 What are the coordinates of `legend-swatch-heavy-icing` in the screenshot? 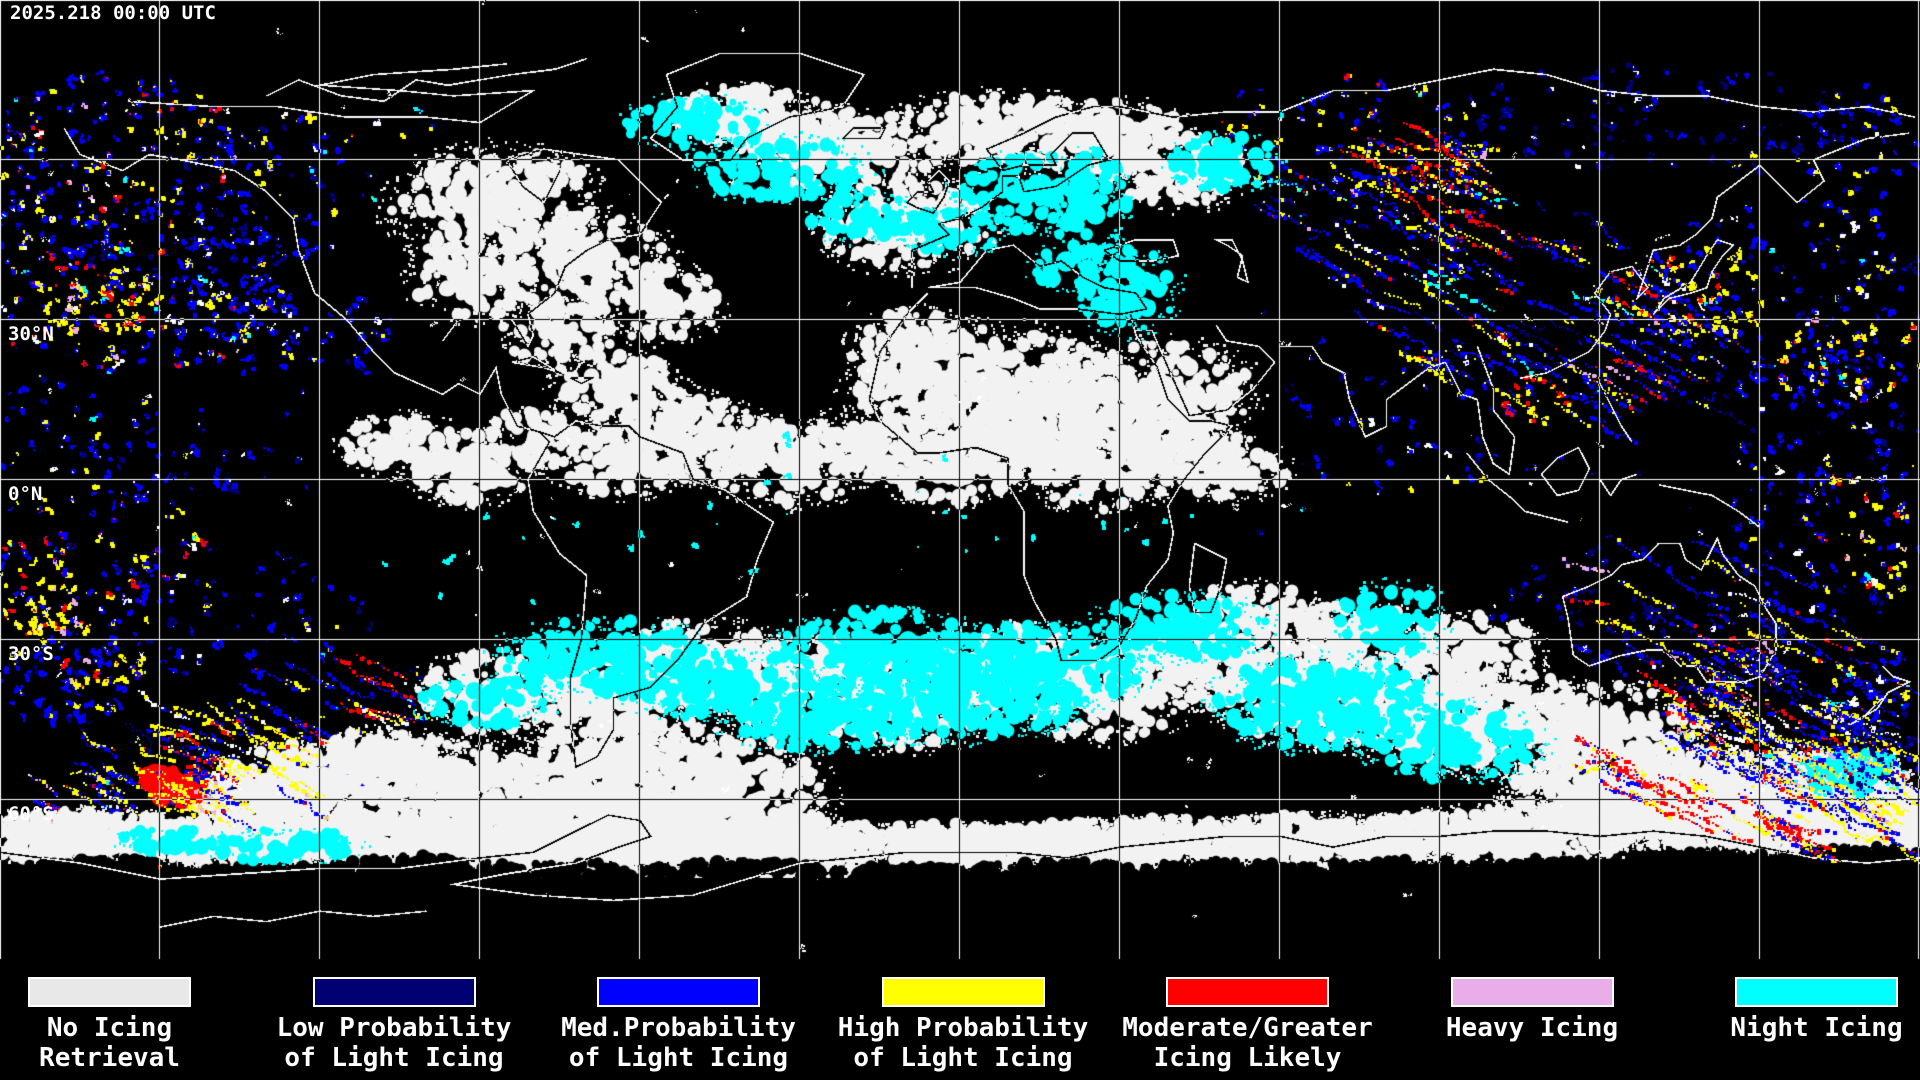 It's located at (1532, 992).